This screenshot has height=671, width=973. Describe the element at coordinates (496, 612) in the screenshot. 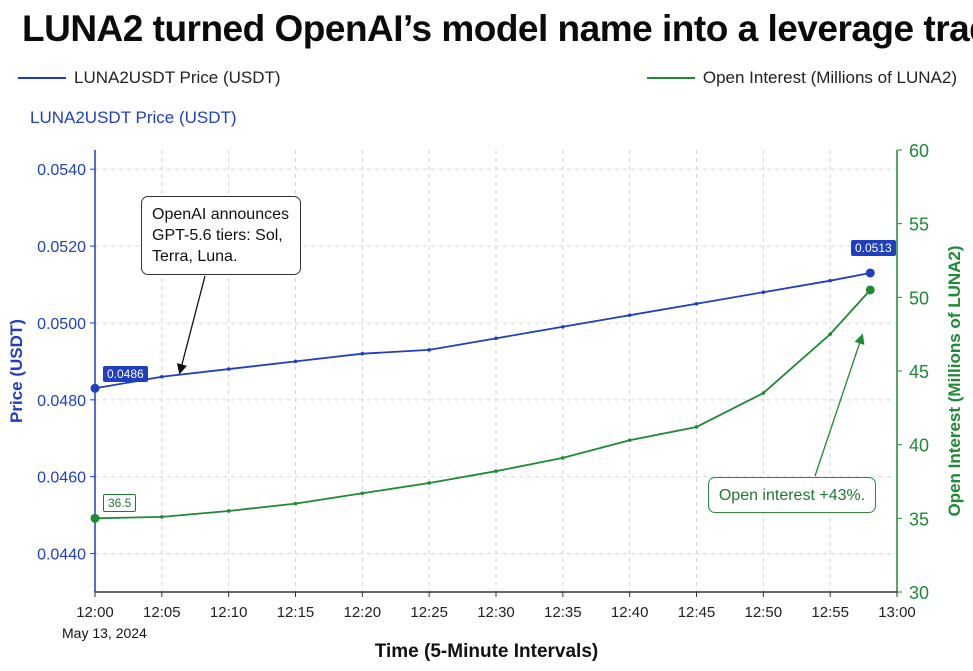

I see `x-tick-label: 12:30` at that location.